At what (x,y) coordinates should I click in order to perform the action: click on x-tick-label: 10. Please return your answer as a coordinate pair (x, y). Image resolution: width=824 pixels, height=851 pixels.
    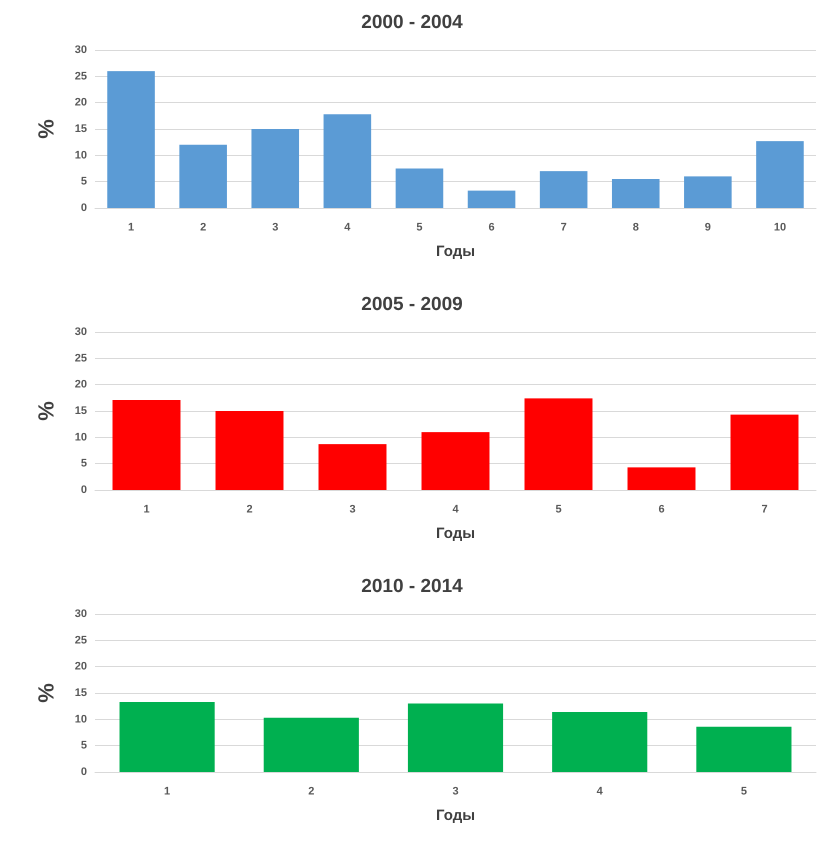
    Looking at the image, I should click on (780, 228).